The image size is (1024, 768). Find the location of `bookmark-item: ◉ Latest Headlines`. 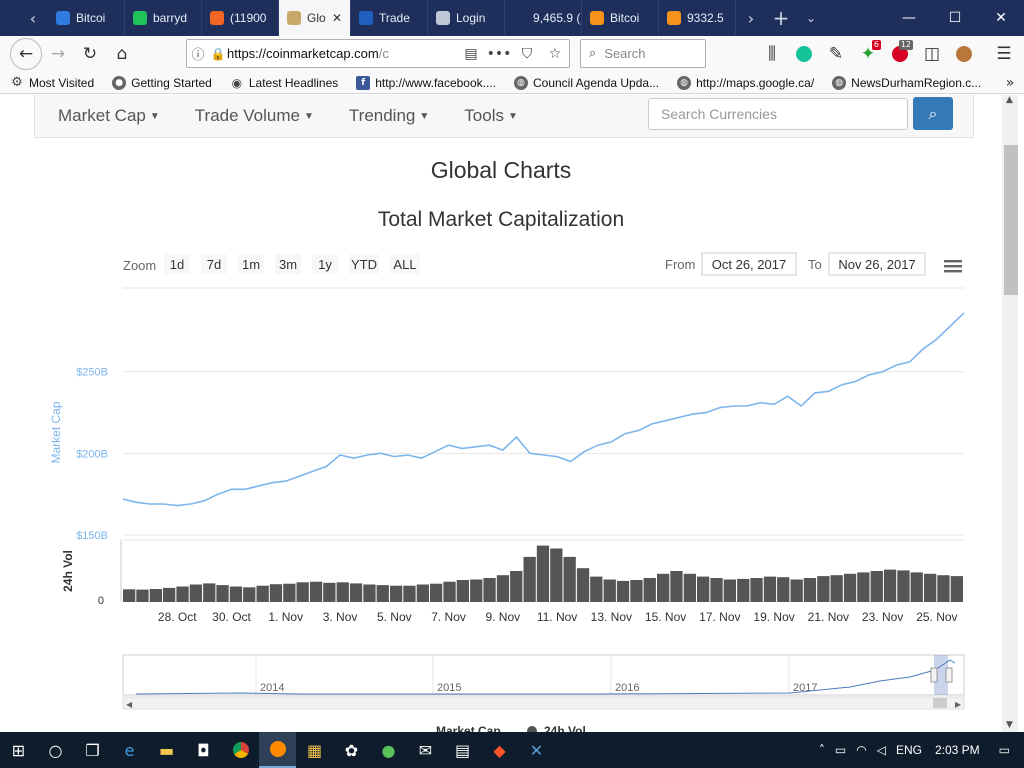

bookmark-item: ◉ Latest Headlines is located at coordinates (283, 83).